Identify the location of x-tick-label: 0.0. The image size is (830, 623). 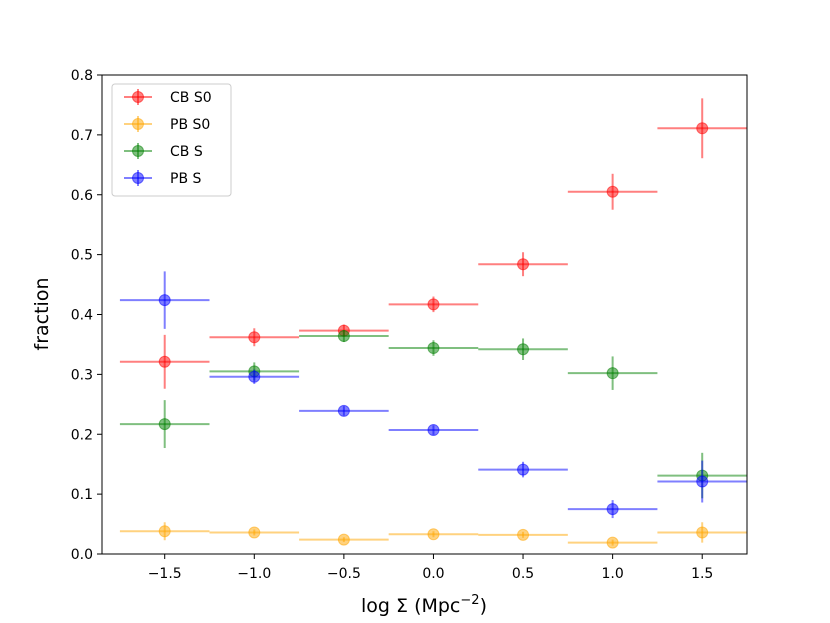
(433, 574).